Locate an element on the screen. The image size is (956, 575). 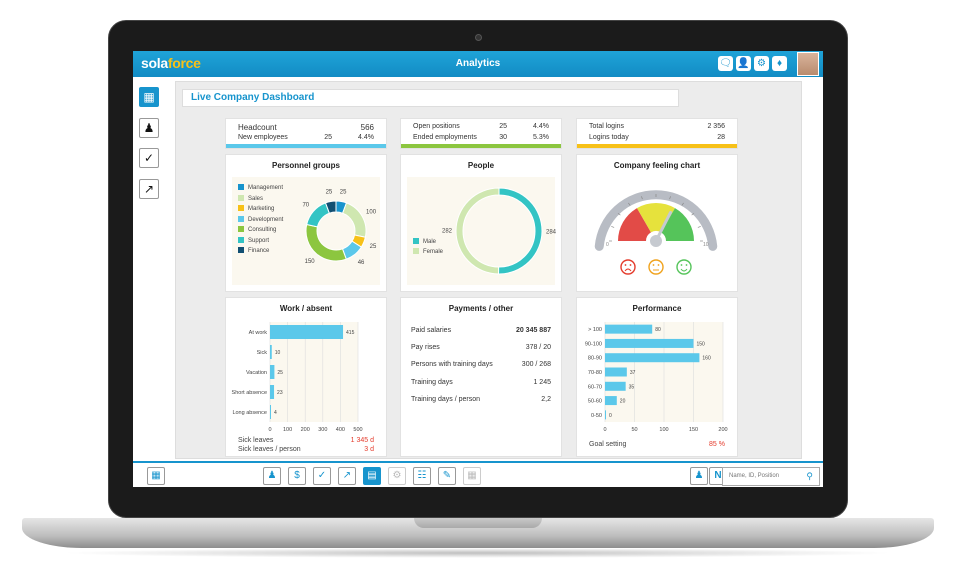
headcount-label: Headcount is located at coordinates (257, 127).